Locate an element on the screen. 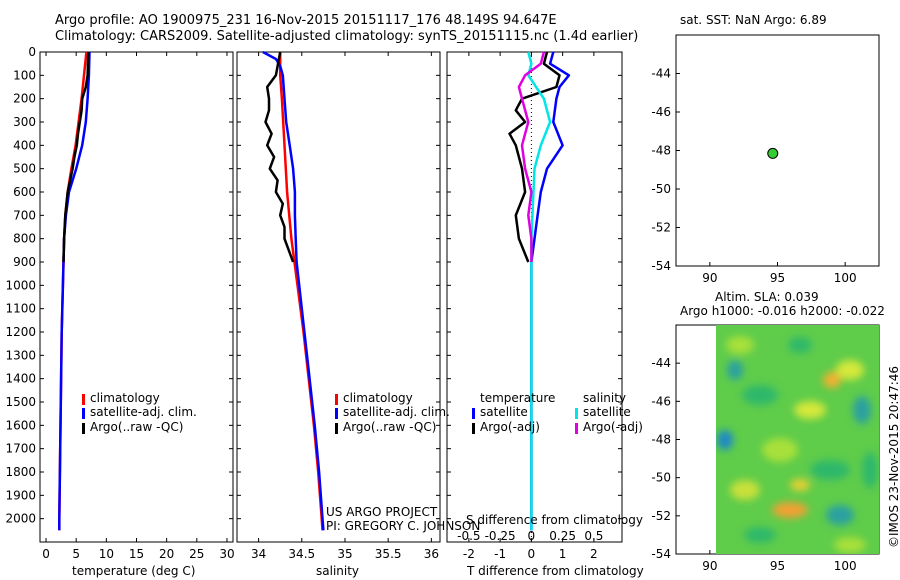 This screenshot has height=580, width=900. sst-label: sat. SST: NaN Argo: 6.89 is located at coordinates (753, 20).